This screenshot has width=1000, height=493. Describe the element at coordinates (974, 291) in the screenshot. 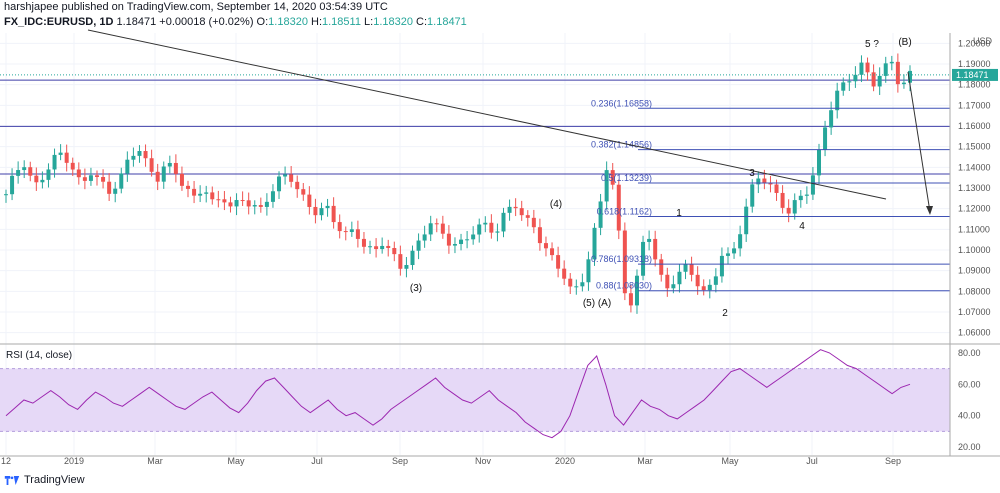

I see `price-tick-label: 1.08000` at that location.